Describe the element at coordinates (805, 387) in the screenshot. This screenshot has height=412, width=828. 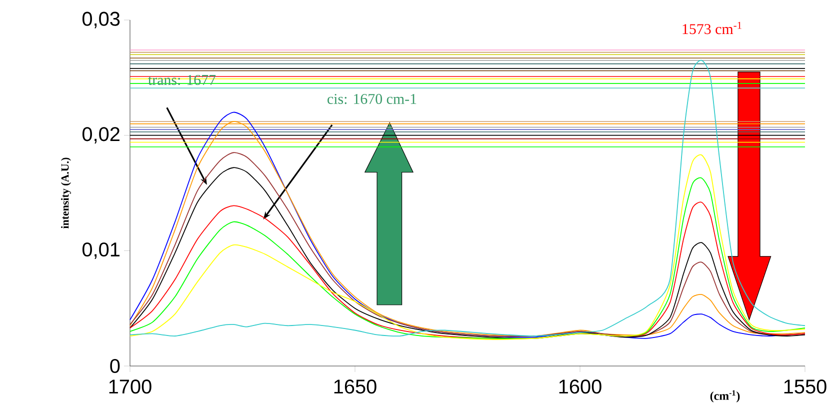
I see `x-tick-label: 1550` at that location.